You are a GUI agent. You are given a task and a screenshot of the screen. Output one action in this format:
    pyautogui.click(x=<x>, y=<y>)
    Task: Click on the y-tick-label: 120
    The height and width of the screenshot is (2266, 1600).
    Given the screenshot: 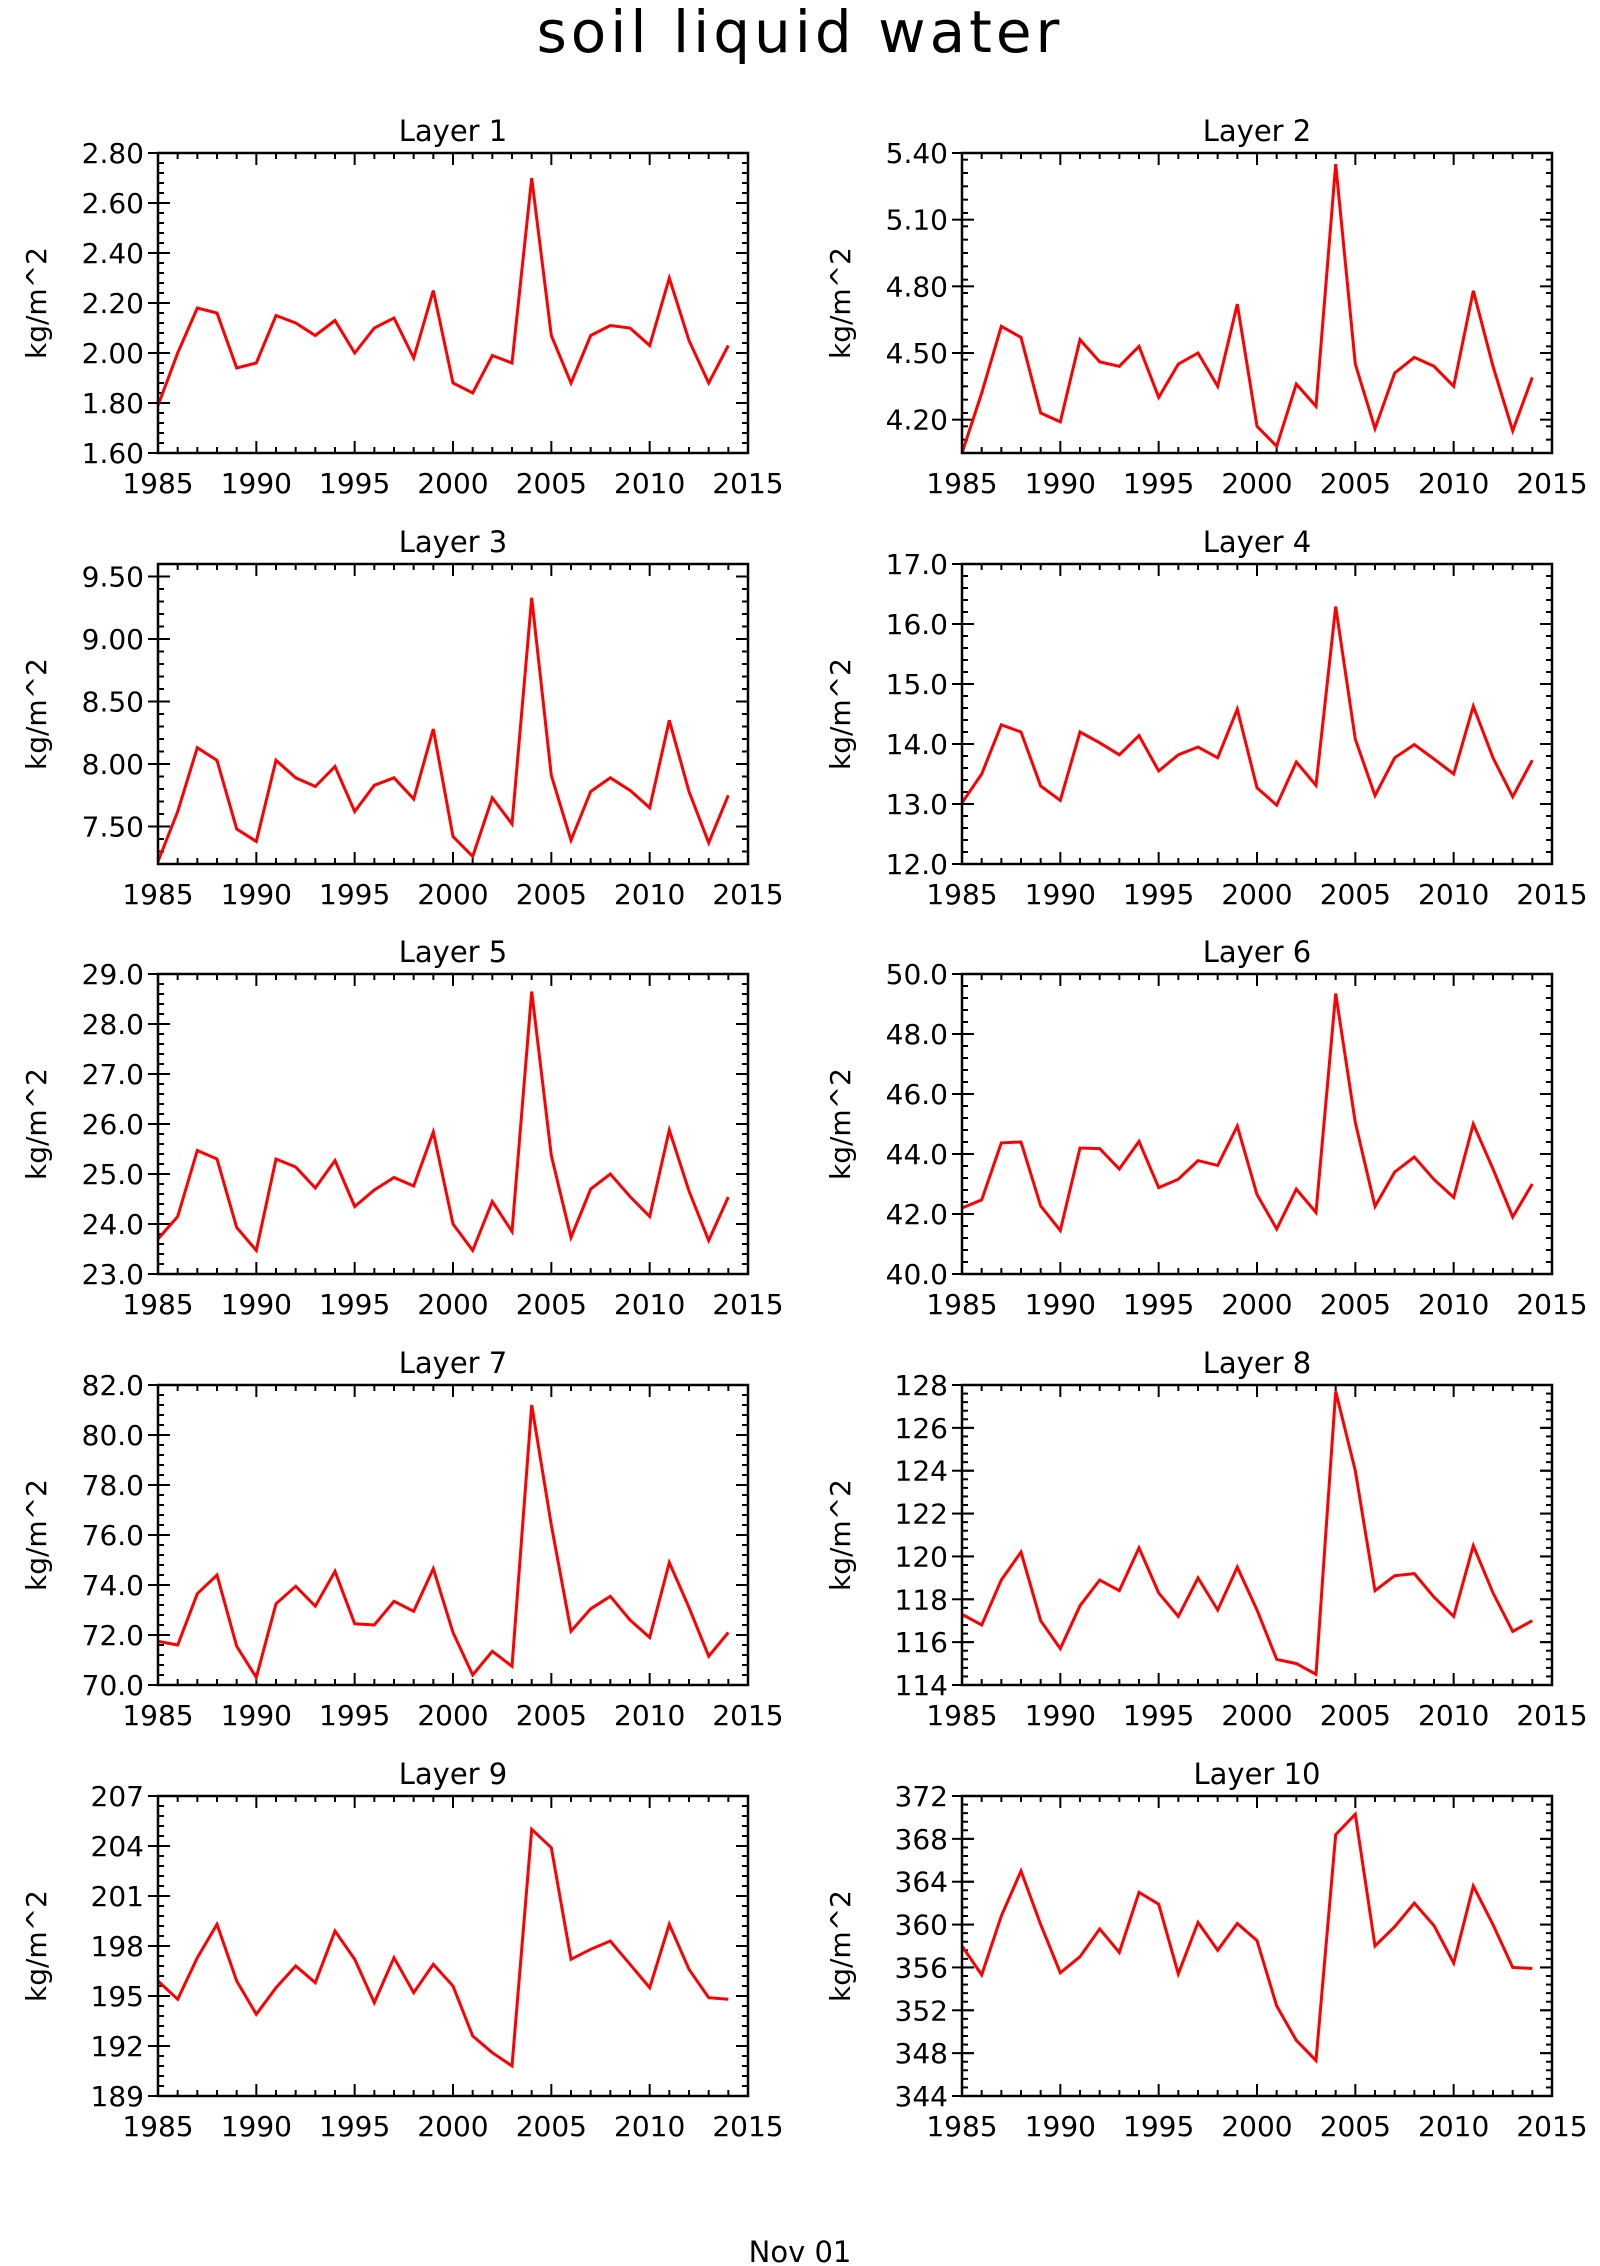 What is the action you would take?
    pyautogui.click(x=921, y=1556)
    